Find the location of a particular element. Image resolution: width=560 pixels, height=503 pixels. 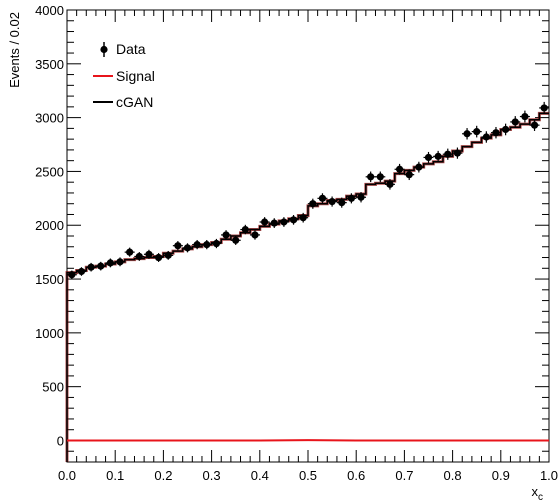

y-tick-label: 1000 is located at coordinates (49, 333).